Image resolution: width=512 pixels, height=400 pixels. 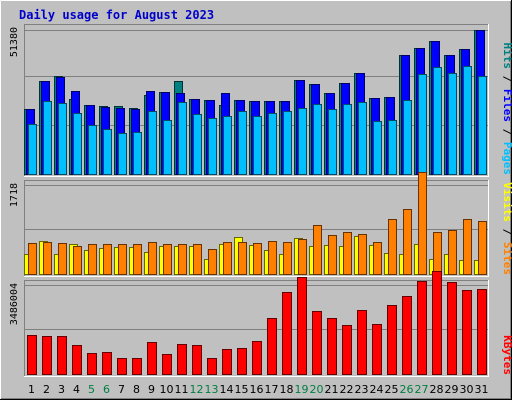 I want to click on x-tick-label-28: 28, so click(x=437, y=389).